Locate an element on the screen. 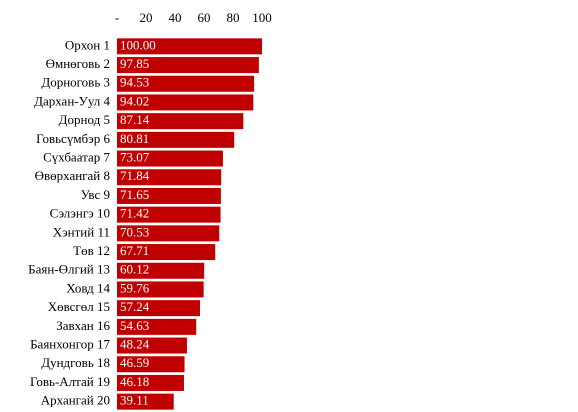  value-label: 67.71 is located at coordinates (134, 250).